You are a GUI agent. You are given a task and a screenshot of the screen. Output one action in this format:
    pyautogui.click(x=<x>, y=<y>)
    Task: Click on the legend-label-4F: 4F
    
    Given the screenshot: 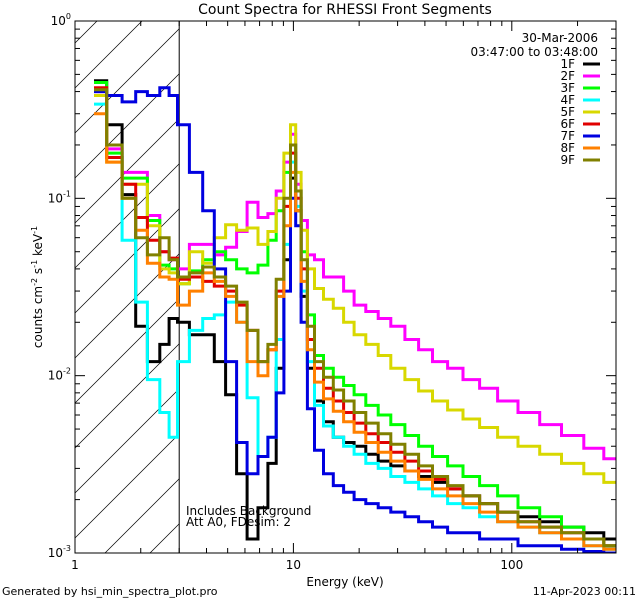 What is the action you would take?
    pyautogui.click(x=567, y=100)
    